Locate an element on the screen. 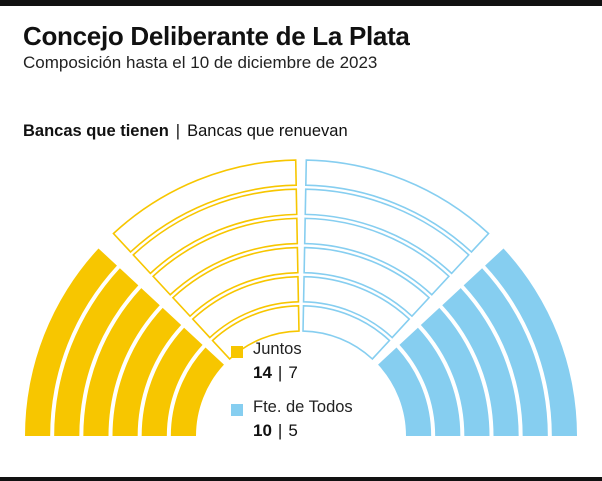 The width and height of the screenshot is (602, 481). bottom-rule is located at coordinates (301, 479).